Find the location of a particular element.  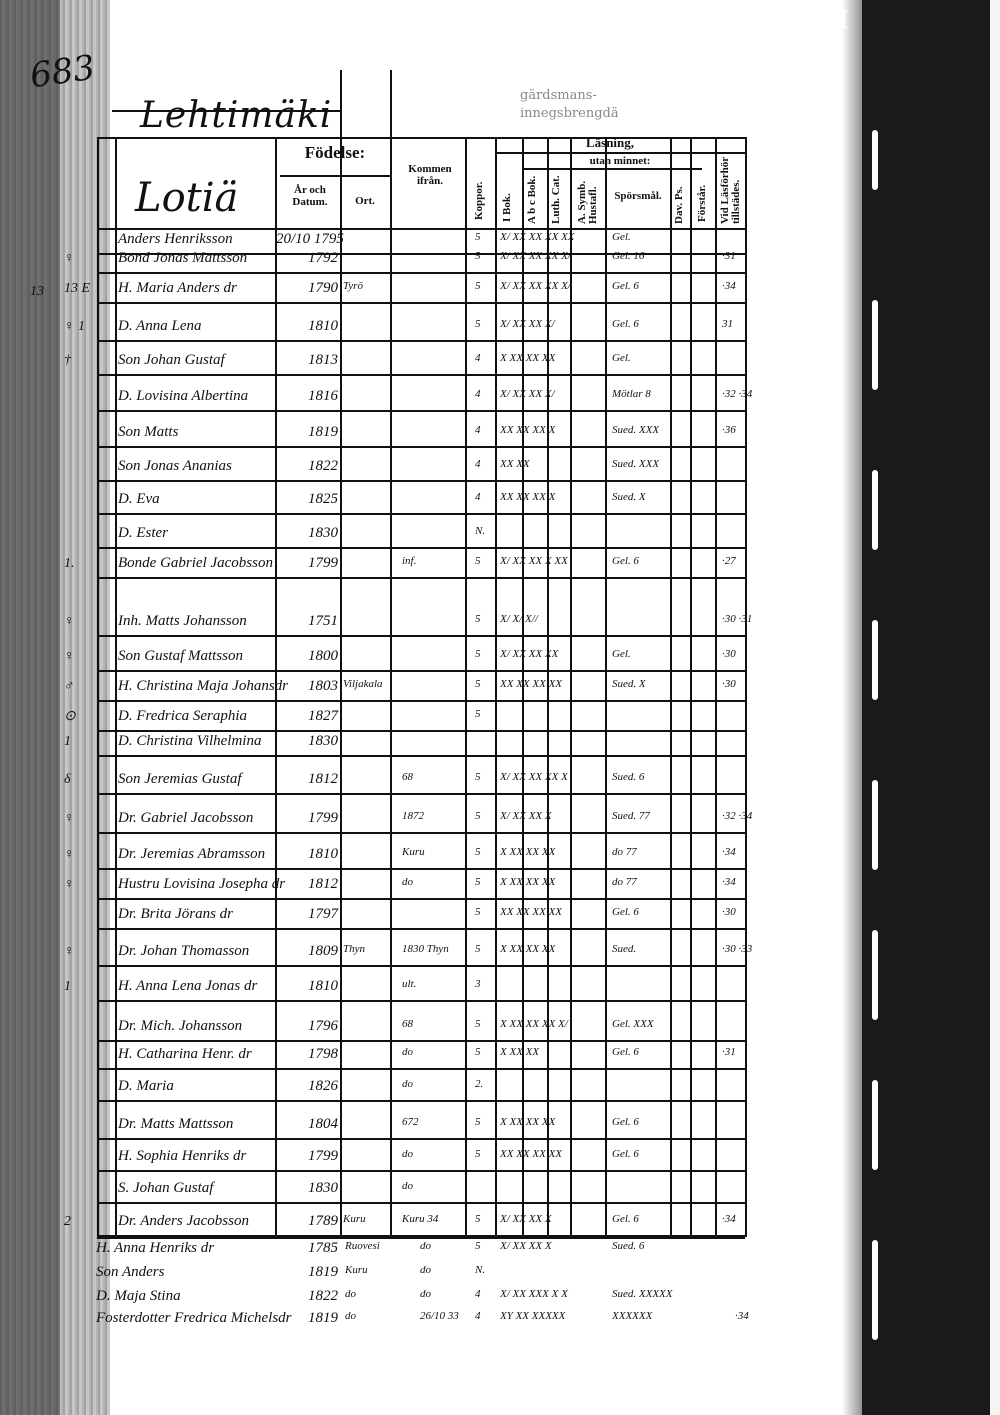

person-name: Son Matts is located at coordinates (148, 432).